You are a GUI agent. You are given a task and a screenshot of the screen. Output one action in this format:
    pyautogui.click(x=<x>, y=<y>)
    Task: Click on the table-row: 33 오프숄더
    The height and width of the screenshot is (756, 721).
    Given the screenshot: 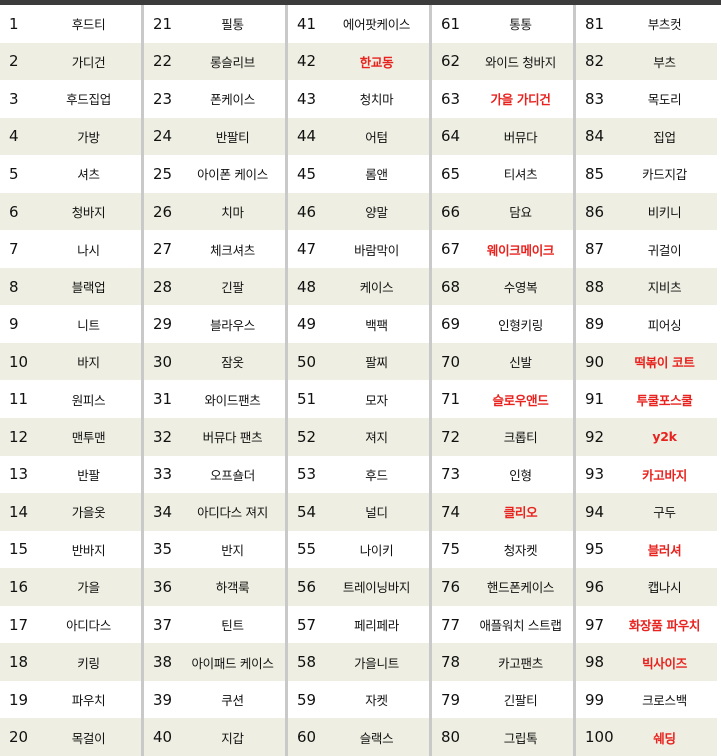 What is the action you would take?
    pyautogui.click(x=214, y=475)
    